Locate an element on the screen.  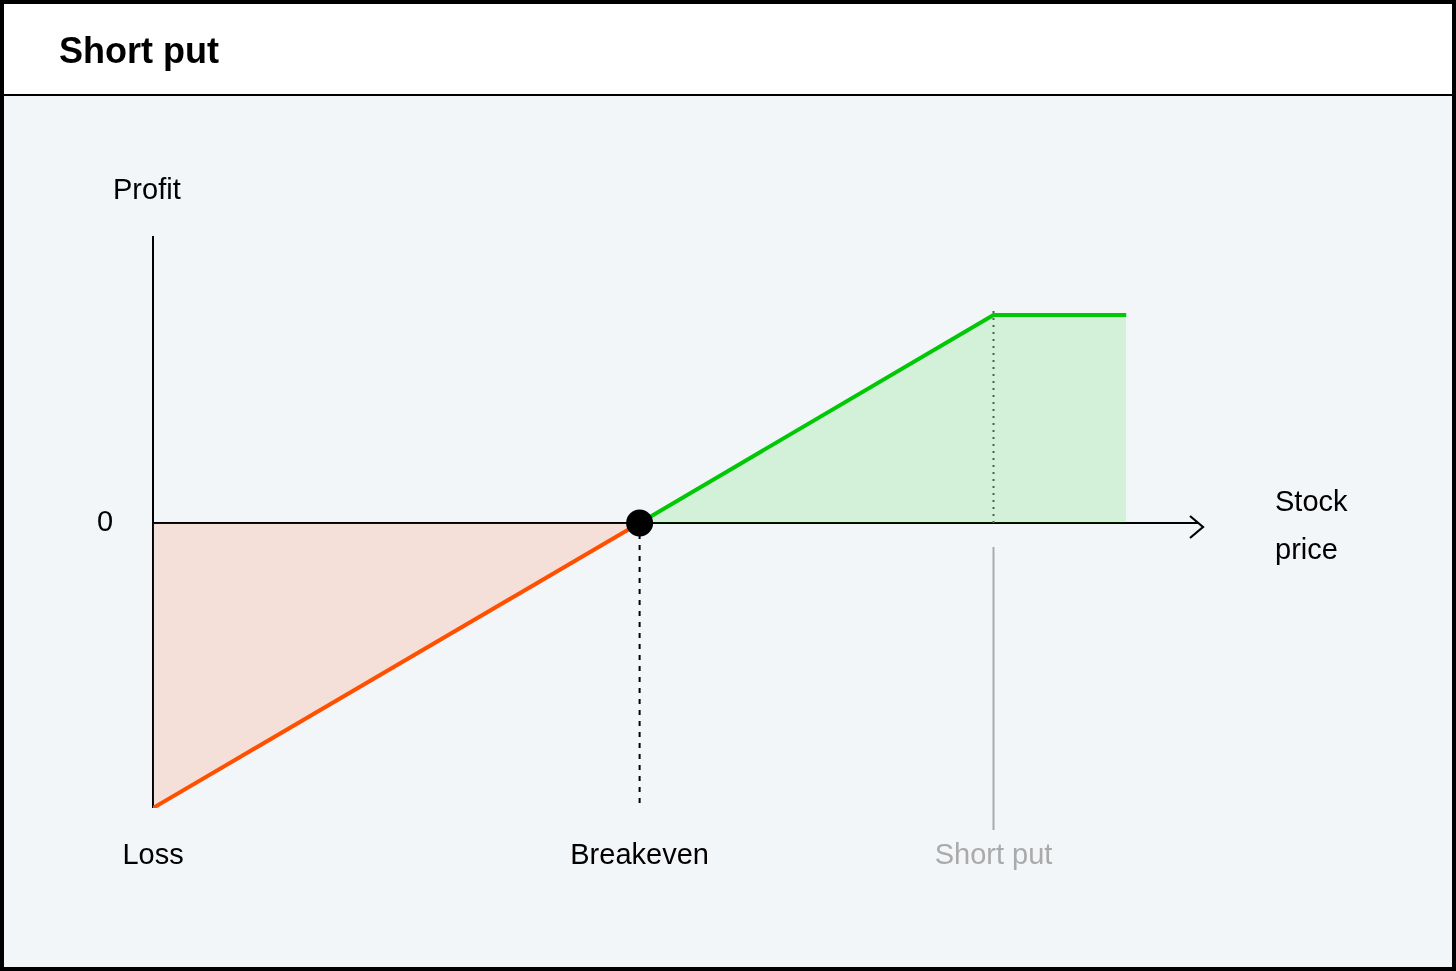
x-tick-label: Loss is located at coordinates (153, 854).